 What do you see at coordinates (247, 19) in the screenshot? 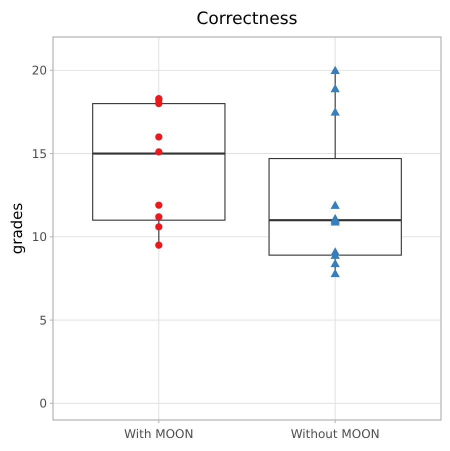
I see `chart-title: Correctness` at bounding box center [247, 19].